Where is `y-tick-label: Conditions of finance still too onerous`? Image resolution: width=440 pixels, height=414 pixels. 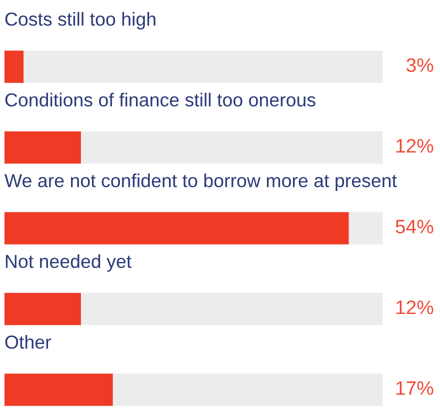
y-tick-label: Conditions of finance still too onerous is located at coordinates (160, 99).